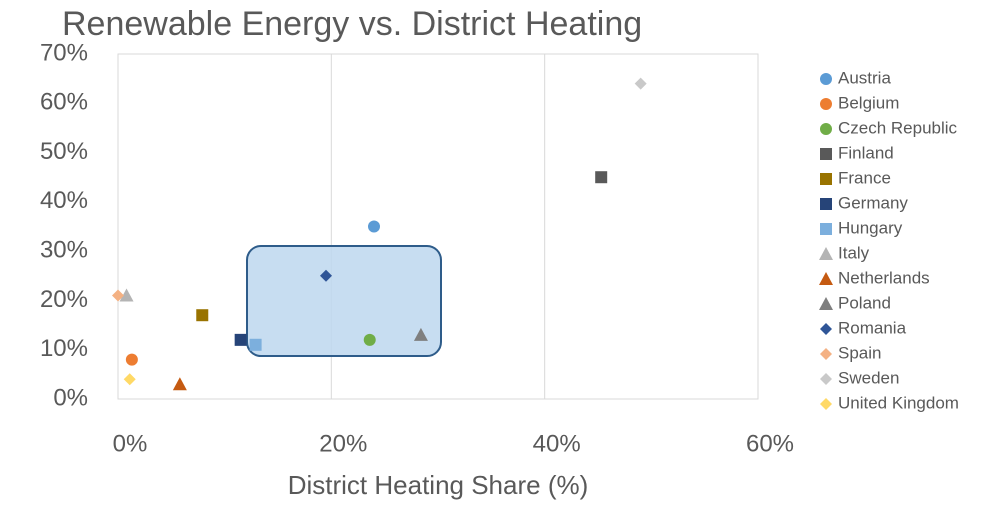 The image size is (983, 509). Describe the element at coordinates (64, 151) in the screenshot. I see `y-tick-label: 50%` at that location.